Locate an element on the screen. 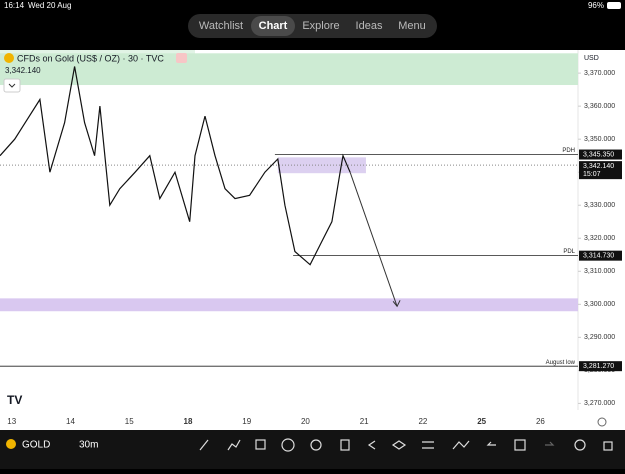 The height and width of the screenshot is (474, 625). current-price-box is located at coordinates (600, 170).